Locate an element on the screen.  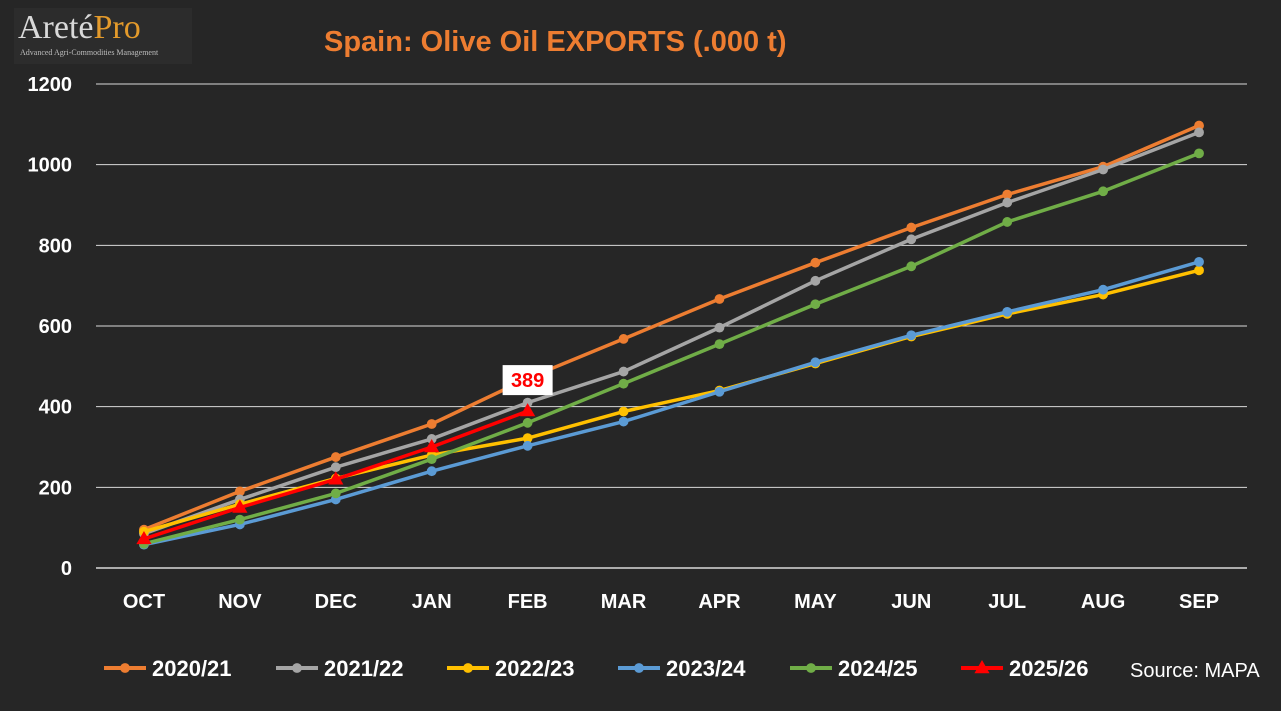
y-tick-label: 400 is located at coordinates (55, 408).